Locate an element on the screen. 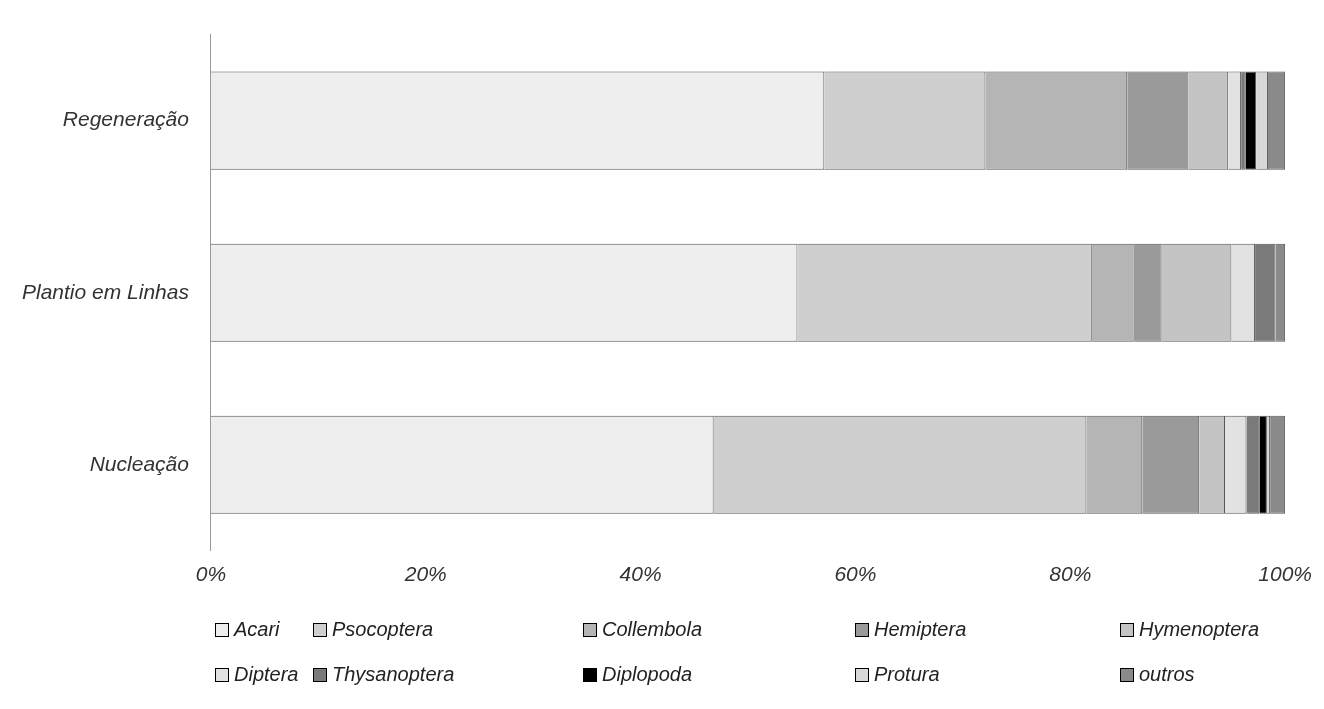 This screenshot has height=709, width=1324. legend-label: outros is located at coordinates (1167, 674).